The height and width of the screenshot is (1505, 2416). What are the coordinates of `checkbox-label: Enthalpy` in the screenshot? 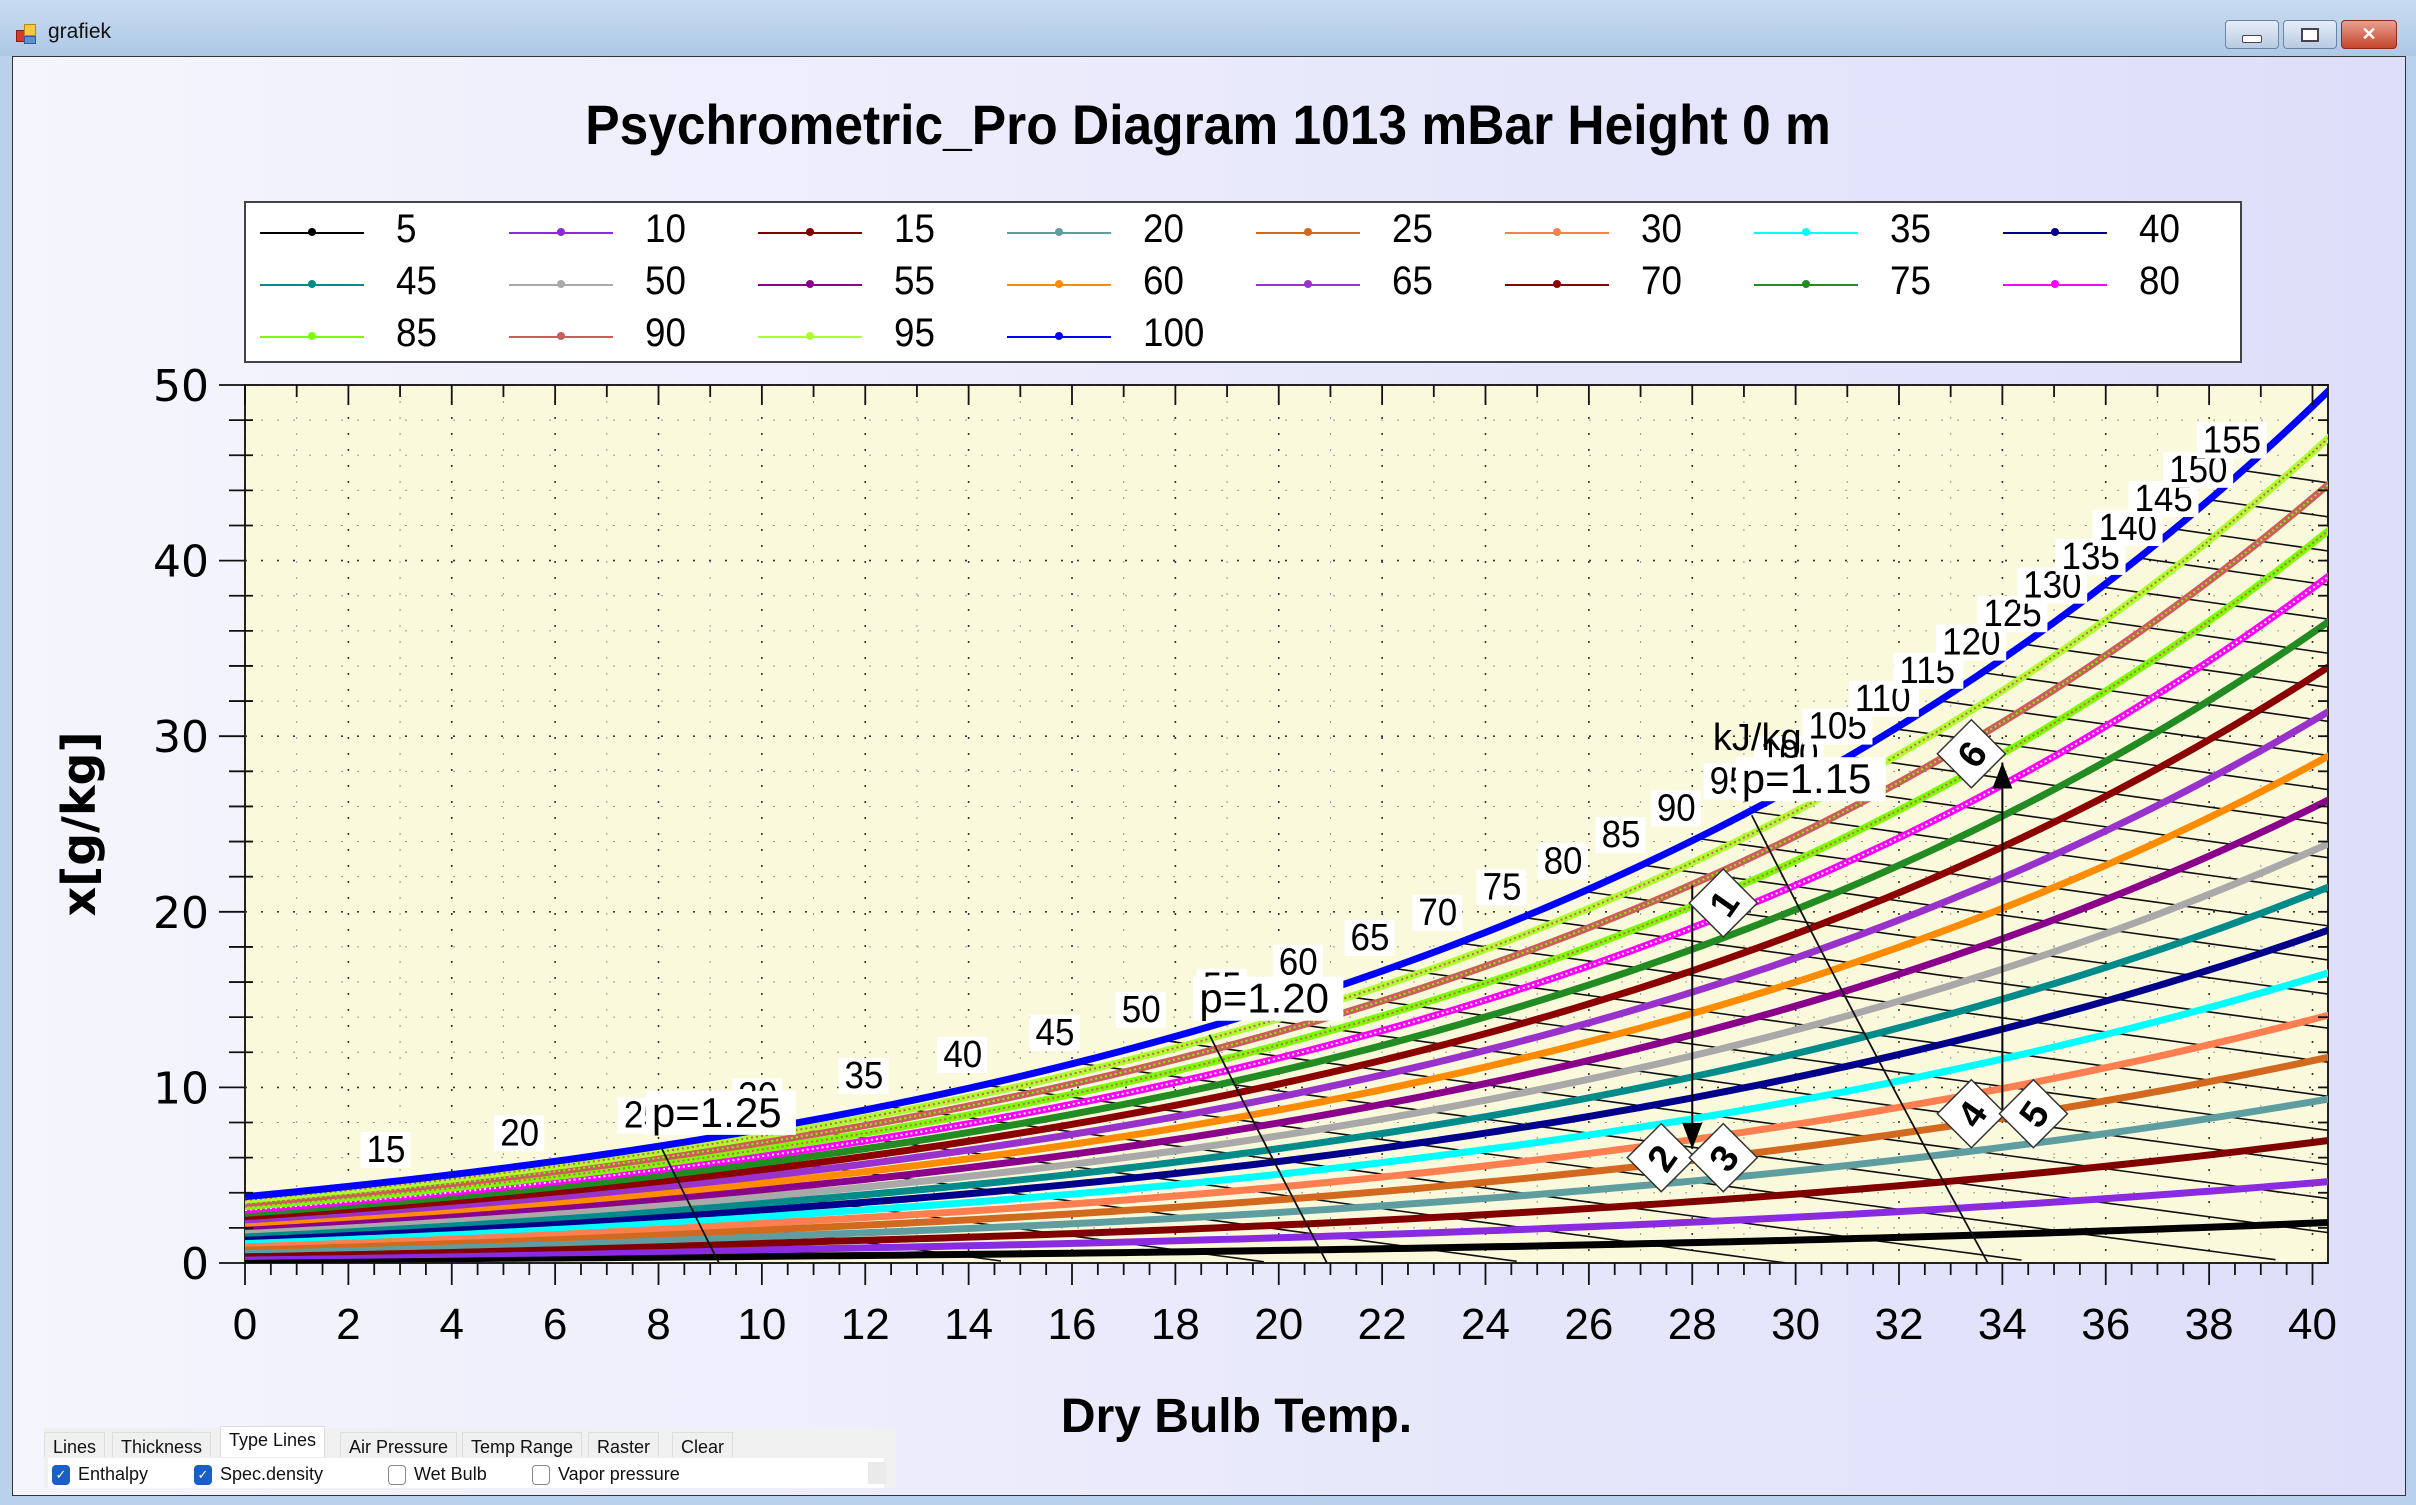 It's located at (113, 1474).